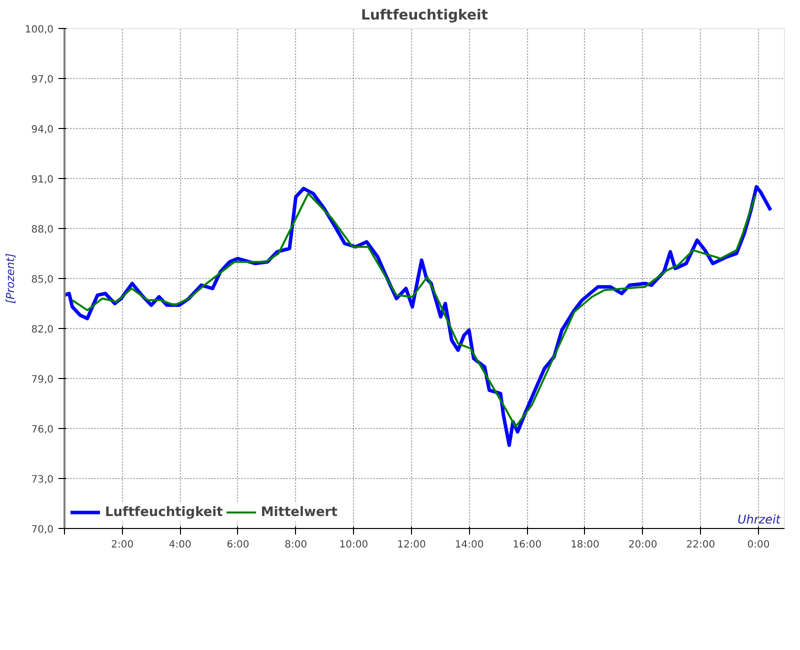  What do you see at coordinates (42, 80) in the screenshot?
I see `y-tick-label: 97,0` at bounding box center [42, 80].